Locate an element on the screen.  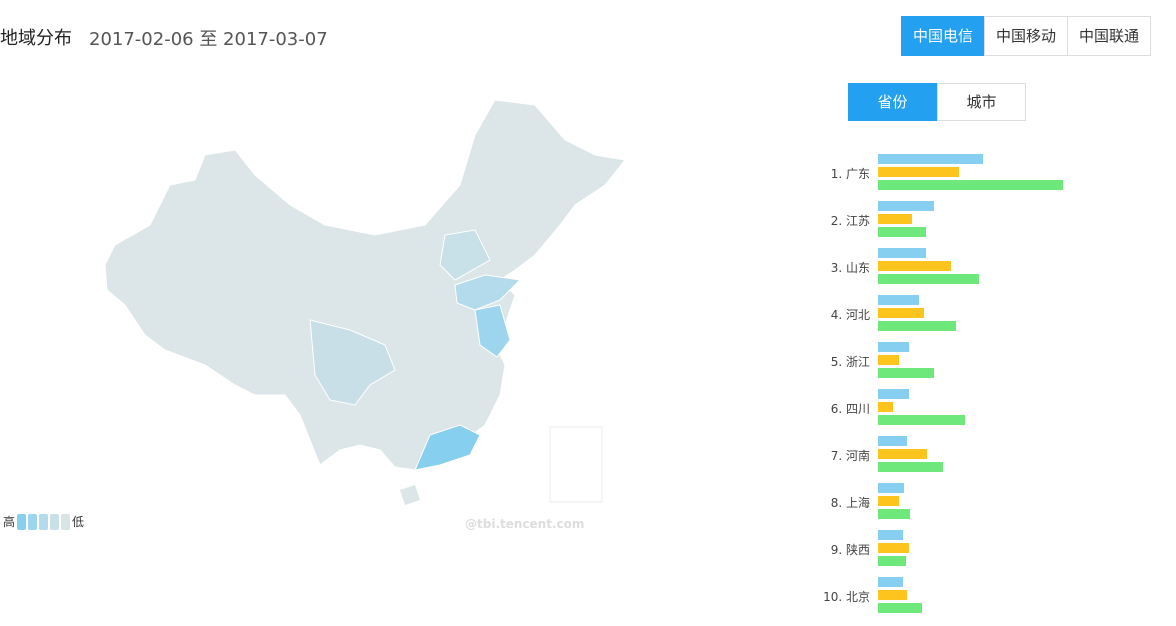
legend-low-label: 低 is located at coordinates (78, 522).